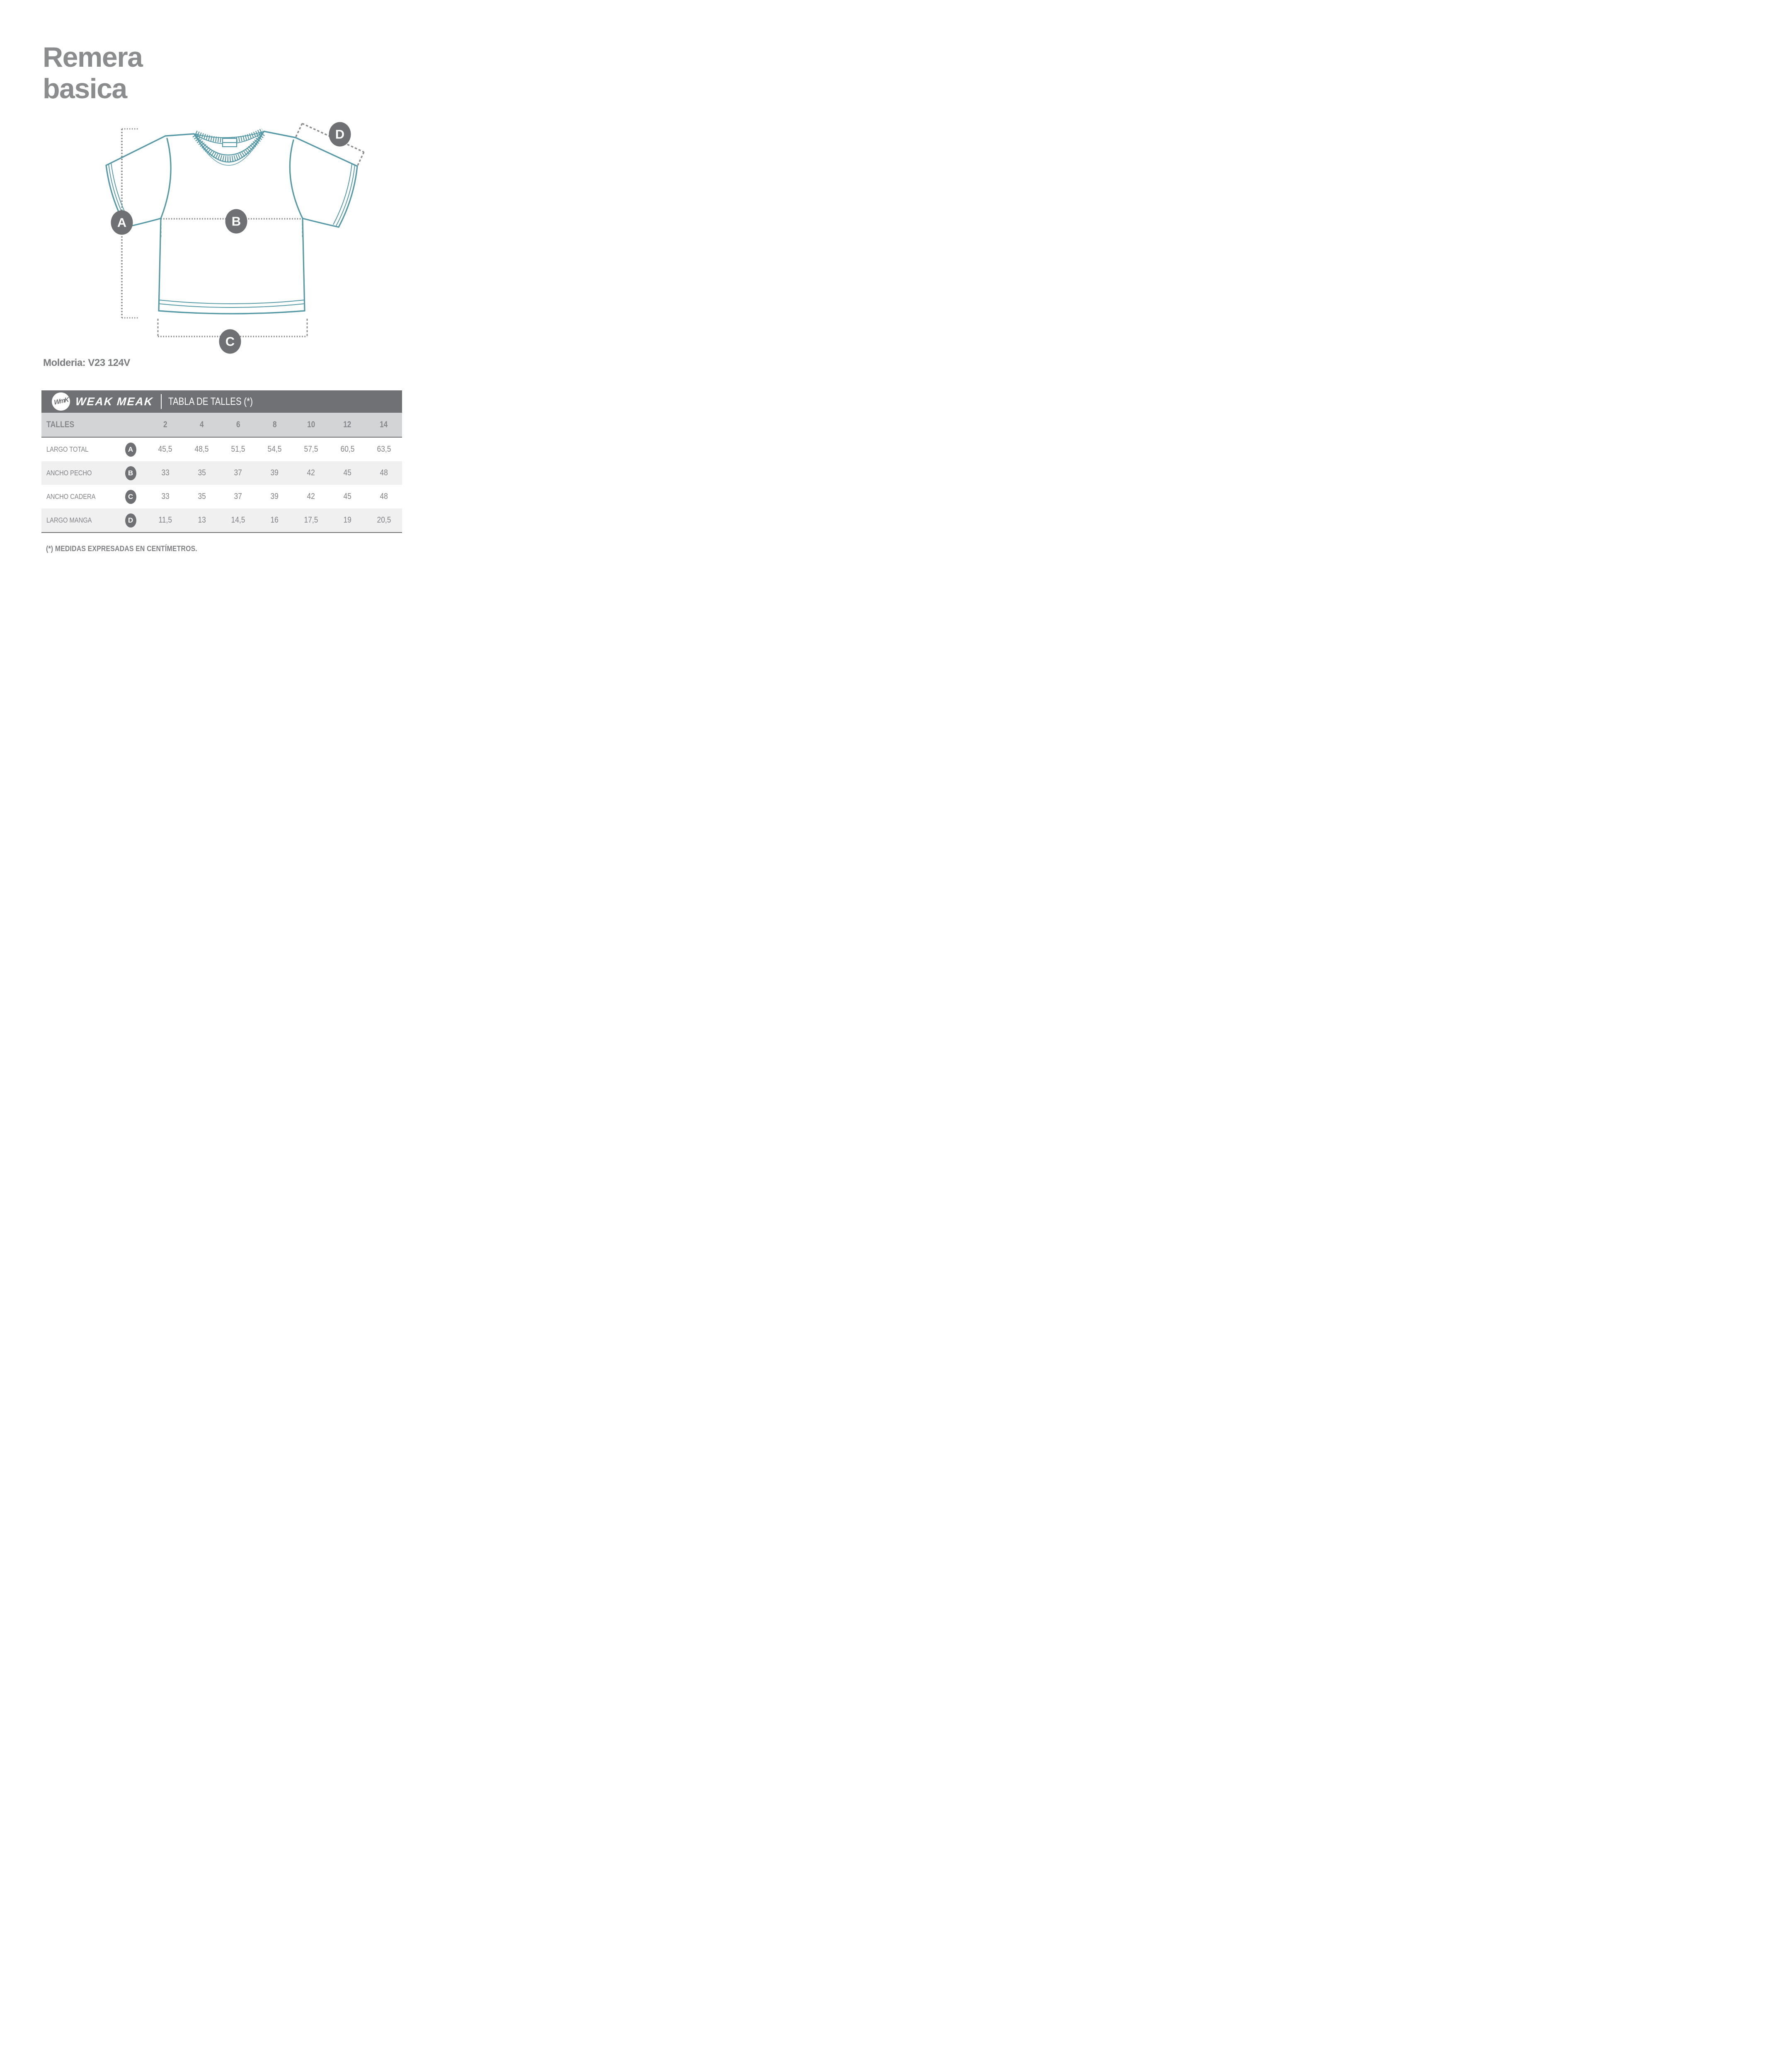  I want to click on size-col-10: 10, so click(311, 424).